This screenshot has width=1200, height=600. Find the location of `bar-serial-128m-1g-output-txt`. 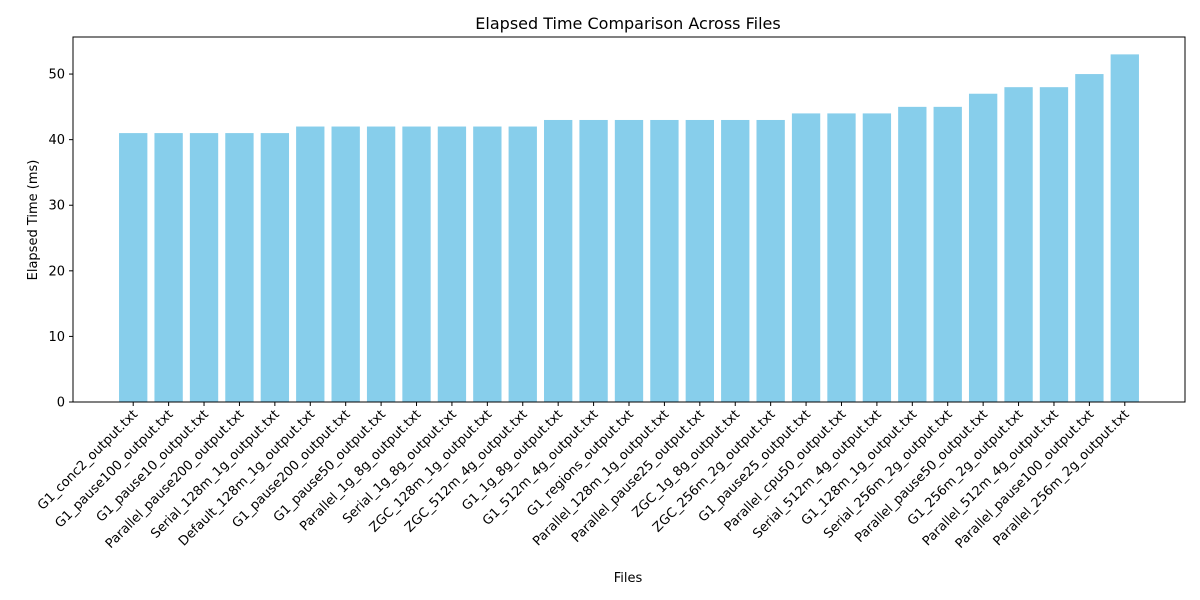

bar-serial-128m-1g-output-txt is located at coordinates (275, 267).